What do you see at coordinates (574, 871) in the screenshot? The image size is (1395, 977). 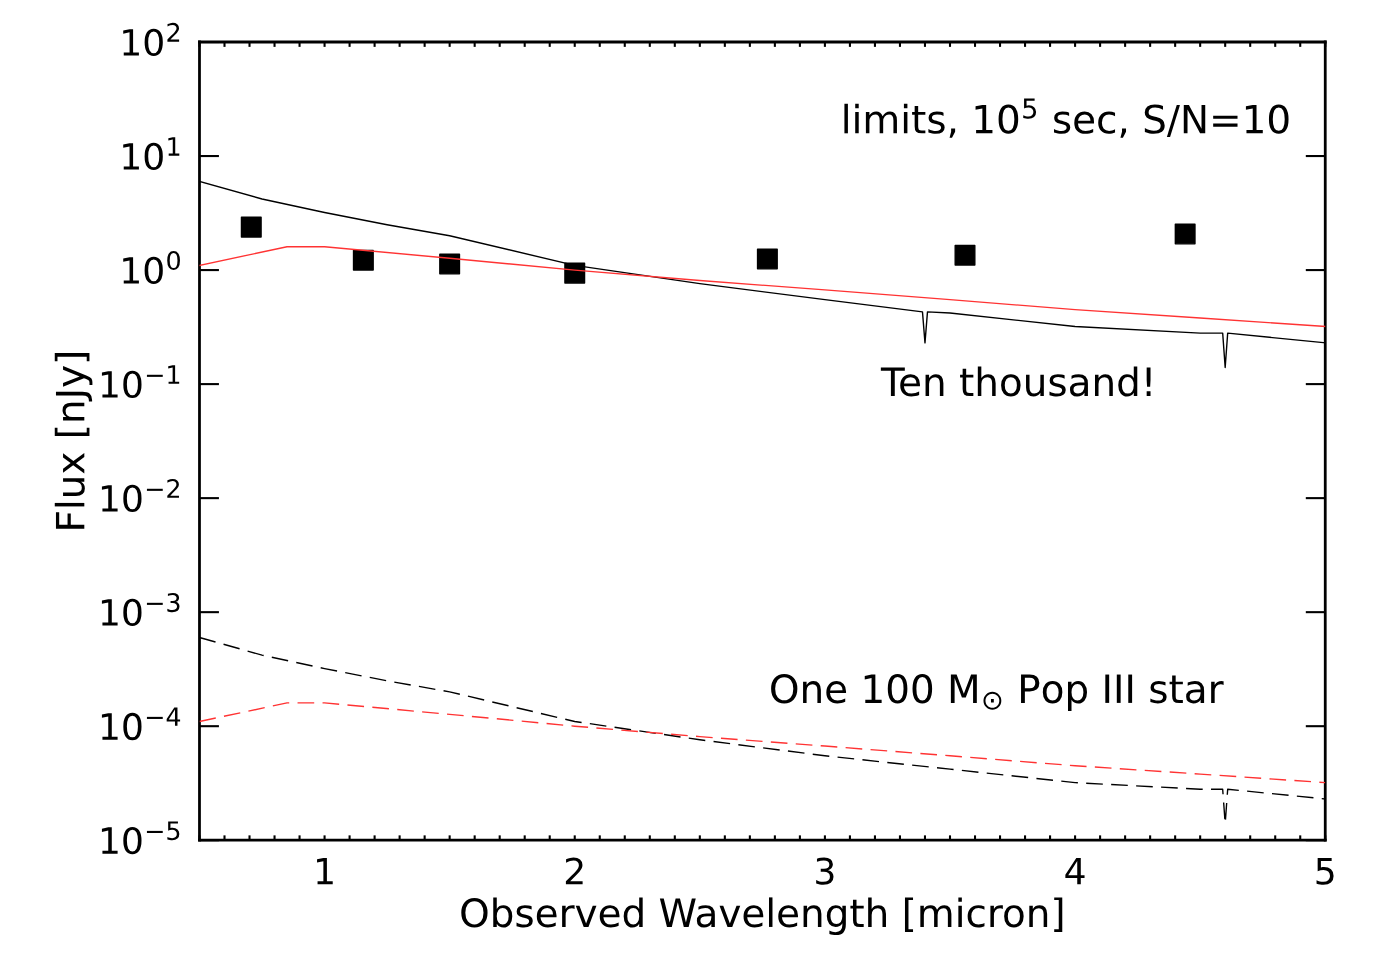 I see `x-tick-label: 2` at bounding box center [574, 871].